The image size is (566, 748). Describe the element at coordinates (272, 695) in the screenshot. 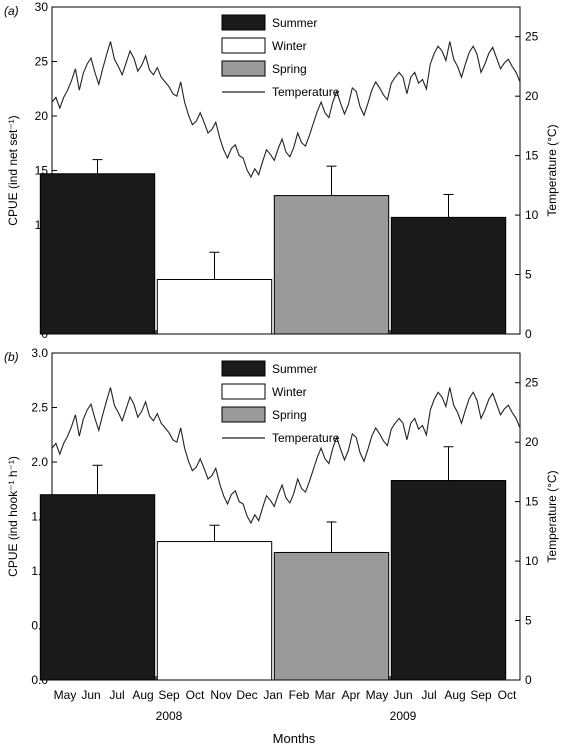

I see `month-label: Jan` at that location.